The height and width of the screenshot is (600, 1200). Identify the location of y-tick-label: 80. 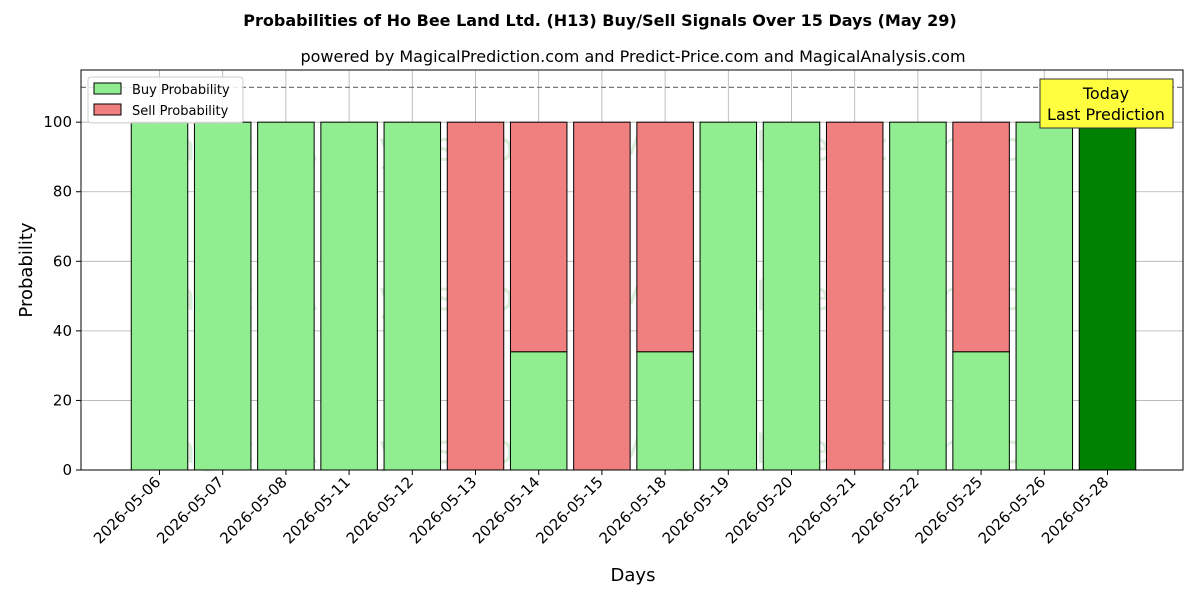
(62, 192).